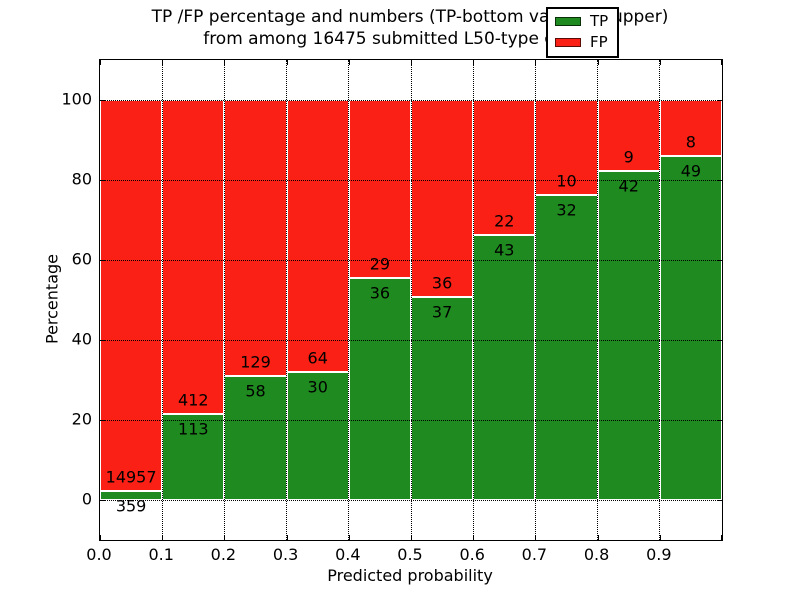  What do you see at coordinates (442, 283) in the screenshot?
I see `fp-count-label: 36` at bounding box center [442, 283].